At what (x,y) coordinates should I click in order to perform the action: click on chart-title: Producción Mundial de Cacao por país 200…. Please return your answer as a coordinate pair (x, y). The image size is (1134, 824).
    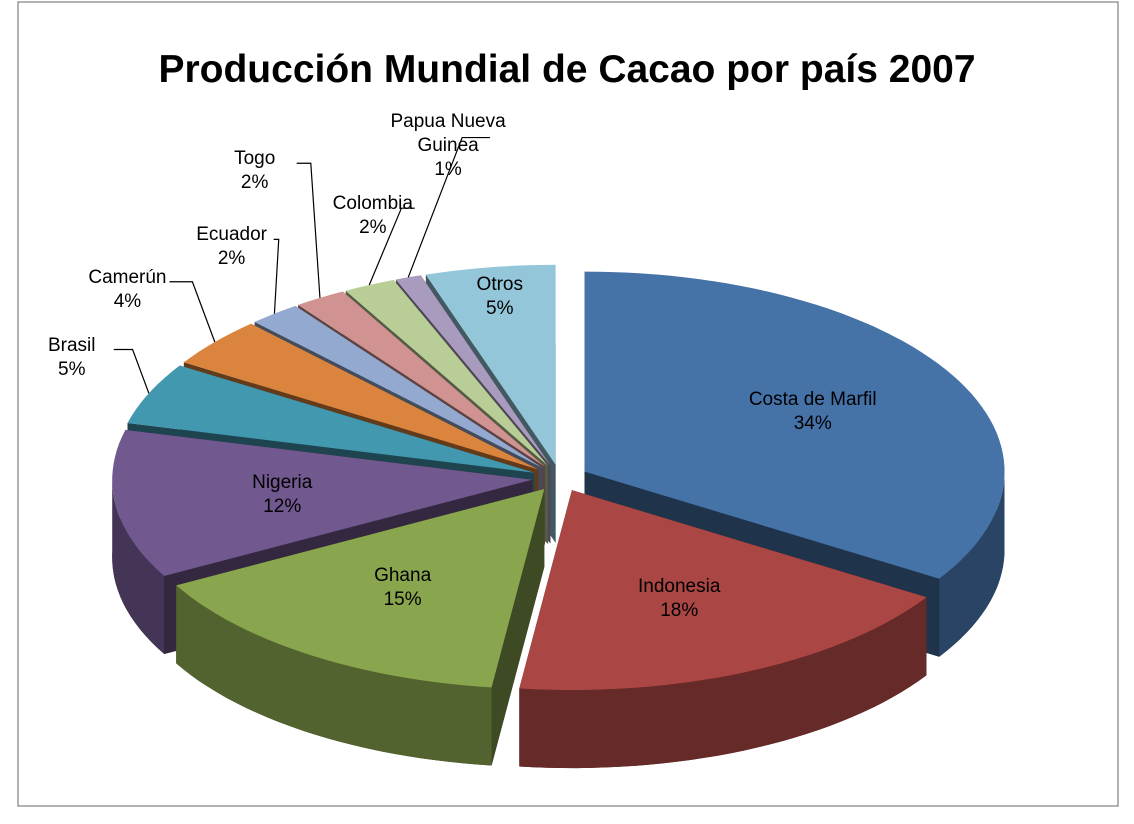
    Looking at the image, I should click on (567, 69).